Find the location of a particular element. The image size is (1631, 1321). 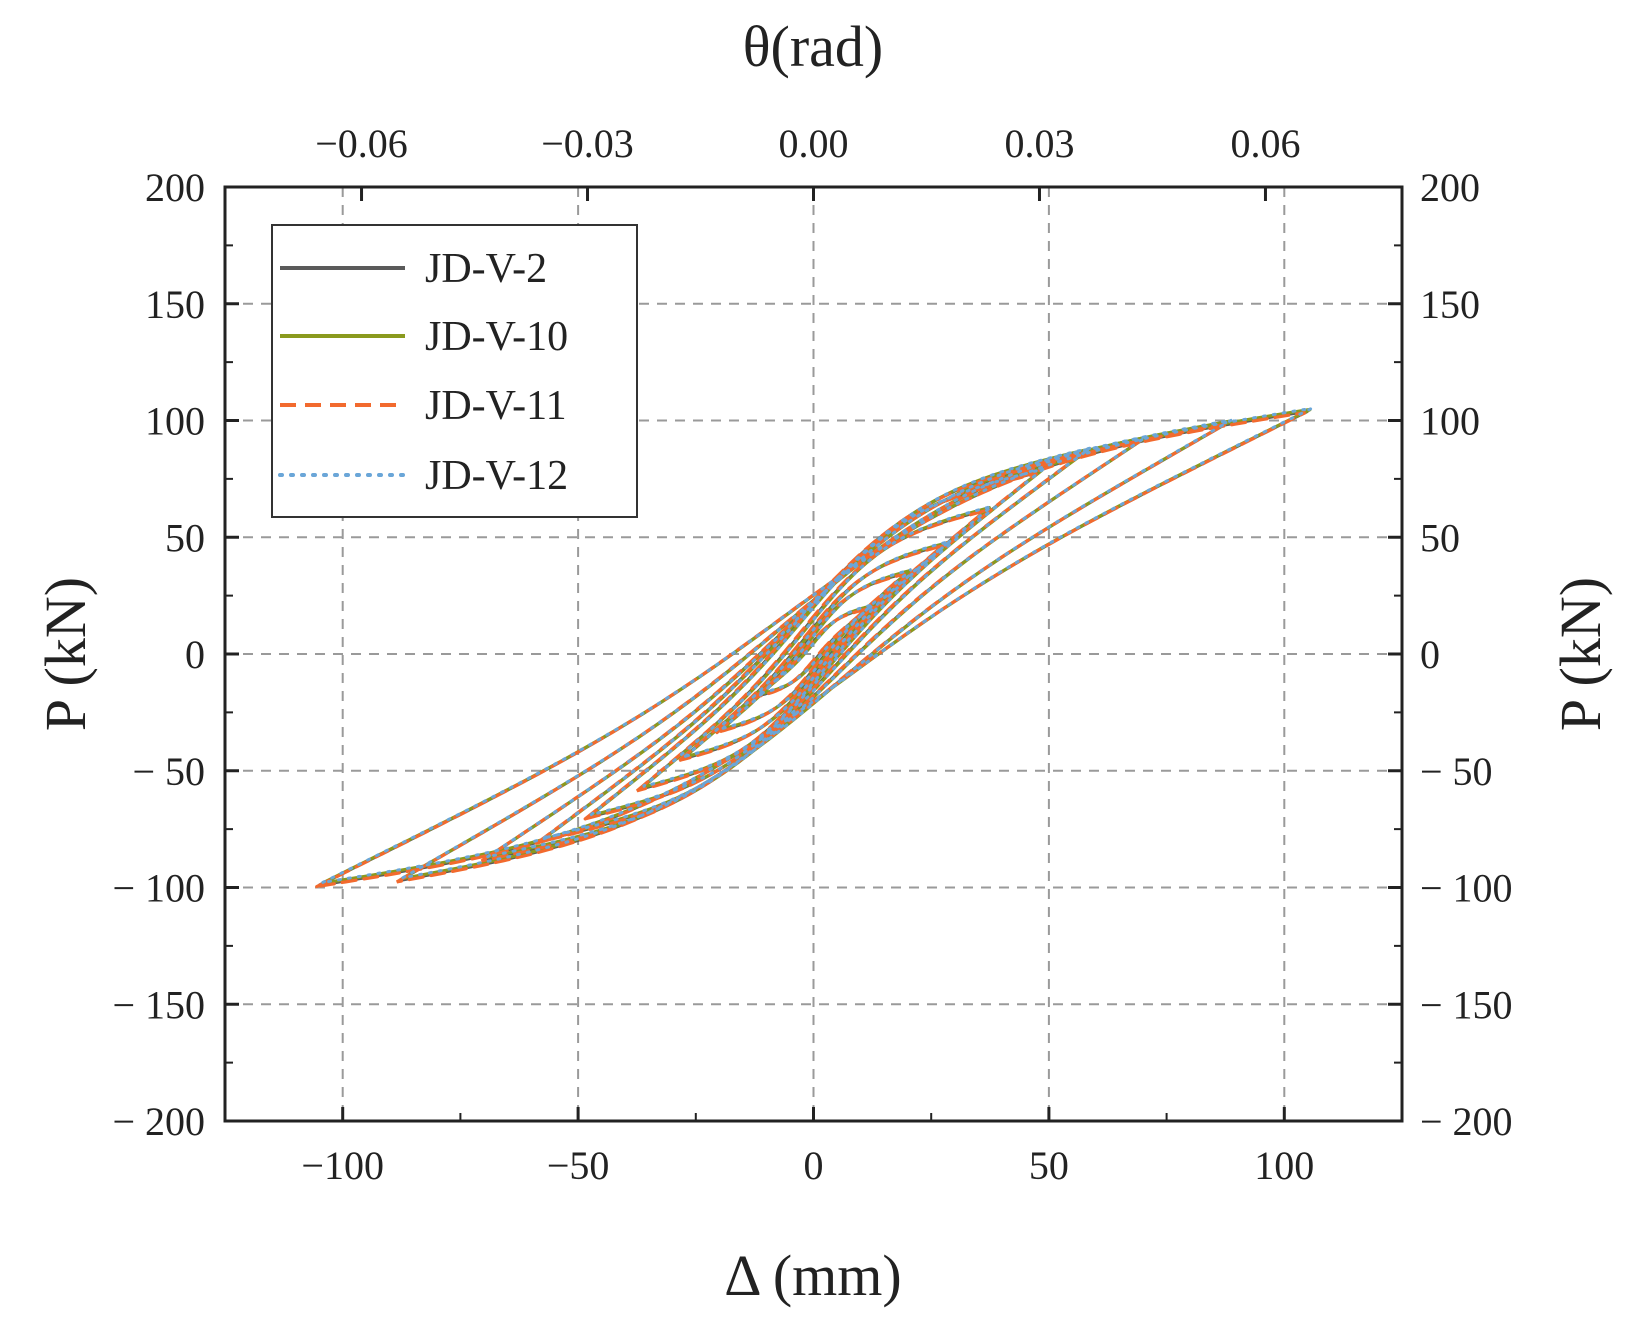

x-tick-label: 100 is located at coordinates (1284, 1165).